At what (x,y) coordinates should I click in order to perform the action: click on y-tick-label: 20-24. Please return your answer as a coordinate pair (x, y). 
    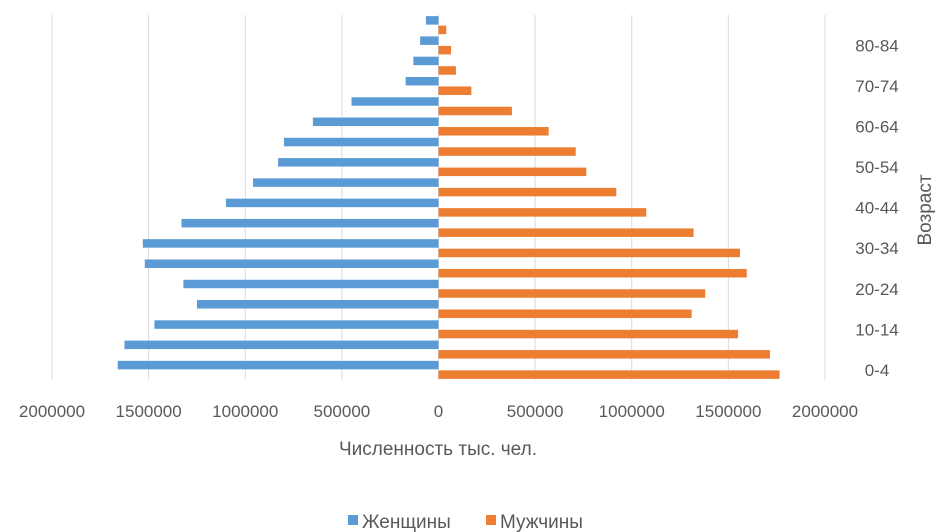
    Looking at the image, I should click on (876, 289).